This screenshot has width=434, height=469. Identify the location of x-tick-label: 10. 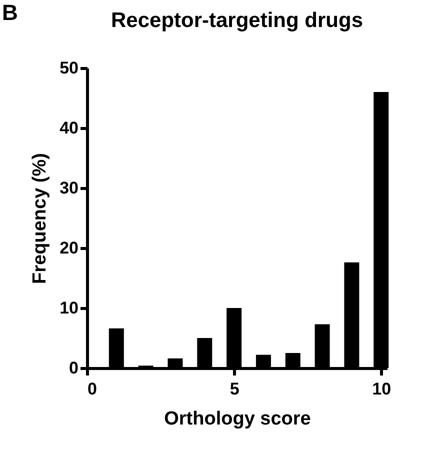
(382, 389).